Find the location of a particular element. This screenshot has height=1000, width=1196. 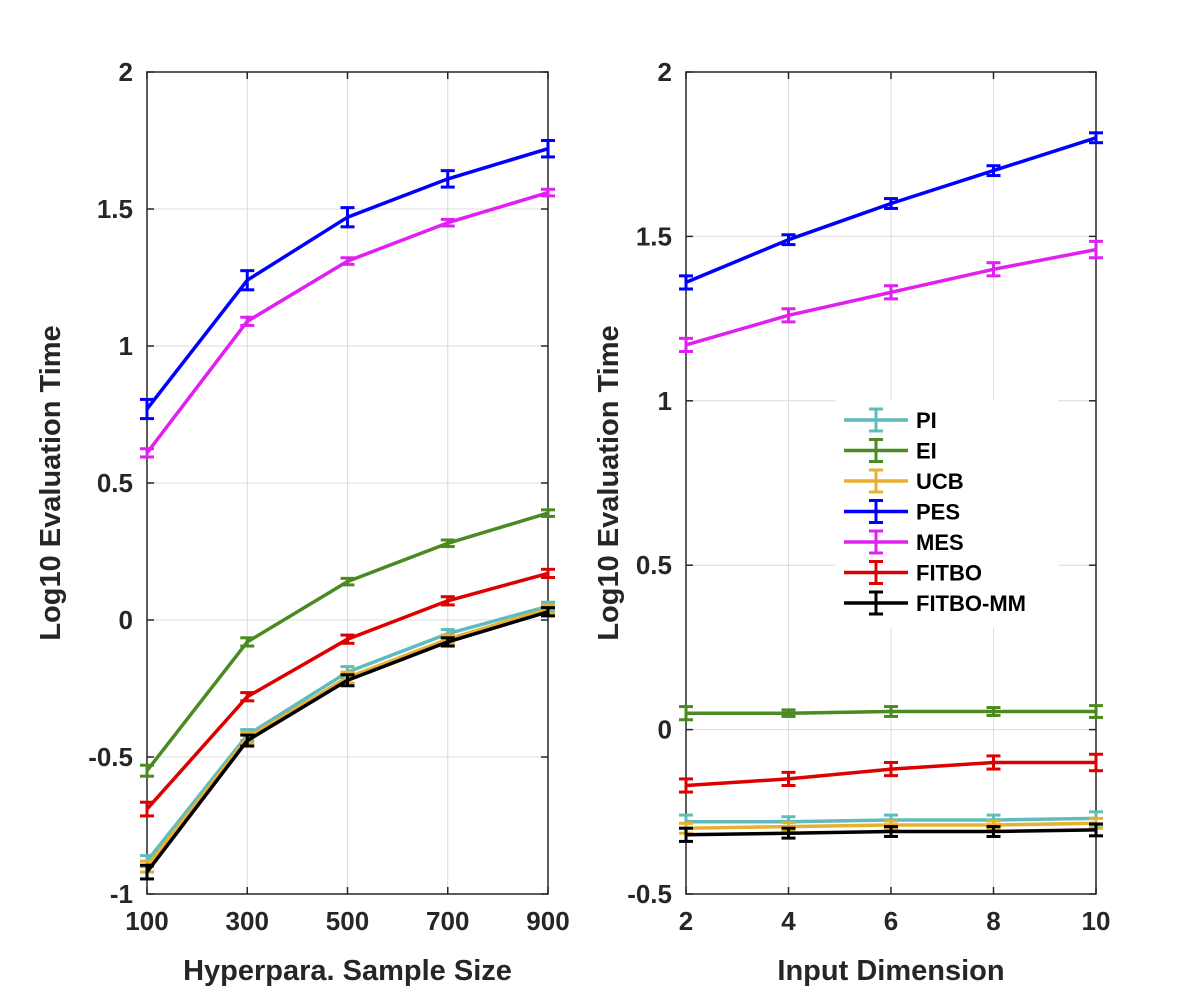

x-axis-label: Input Dimension is located at coordinates (890, 971).